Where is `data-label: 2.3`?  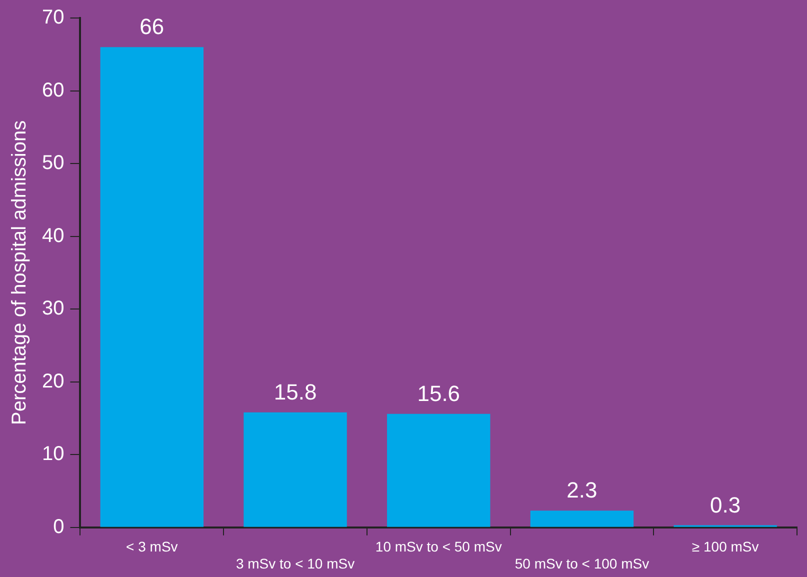 data-label: 2.3 is located at coordinates (582, 490).